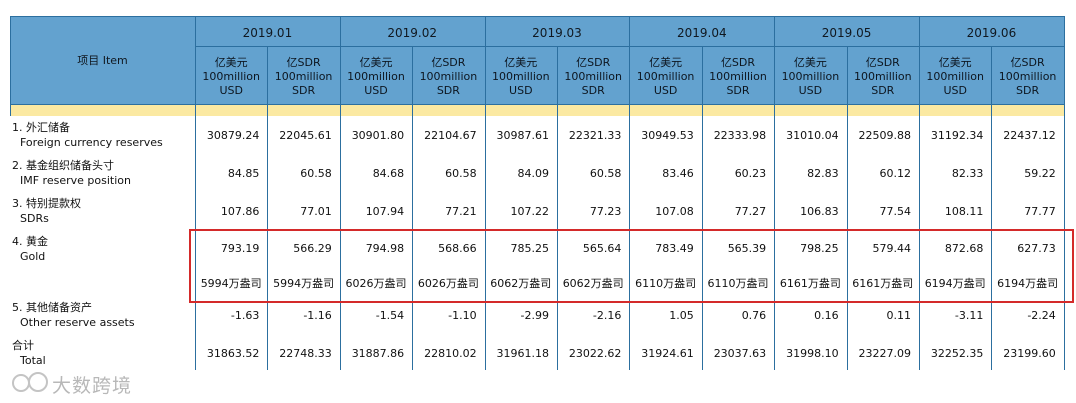 Image resolution: width=1076 pixels, height=403 pixels. I want to click on cell-value: 22810.02, so click(450, 353).